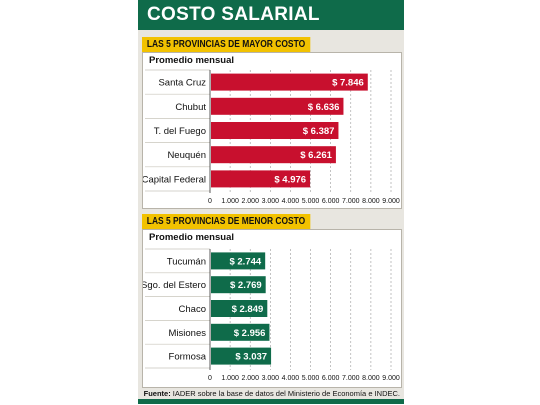  What do you see at coordinates (188, 357) in the screenshot?
I see `category-label: Formosa` at bounding box center [188, 357].